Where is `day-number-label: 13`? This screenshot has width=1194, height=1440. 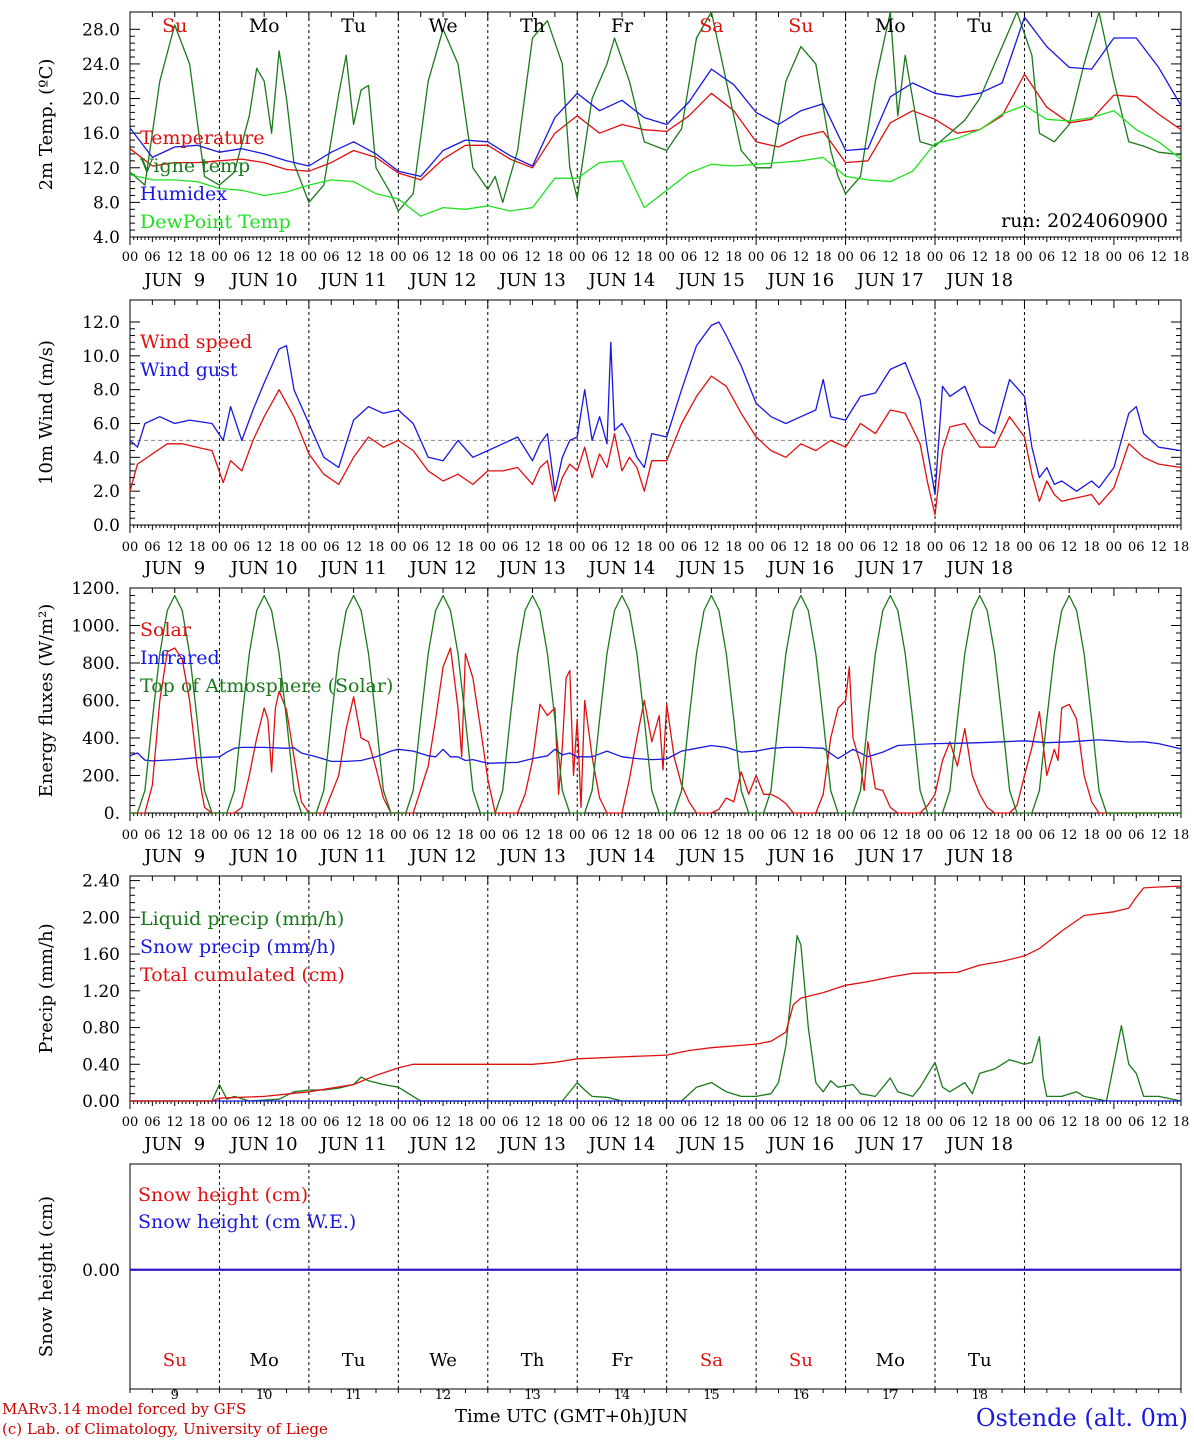 day-number-label: 13 is located at coordinates (532, 1395).